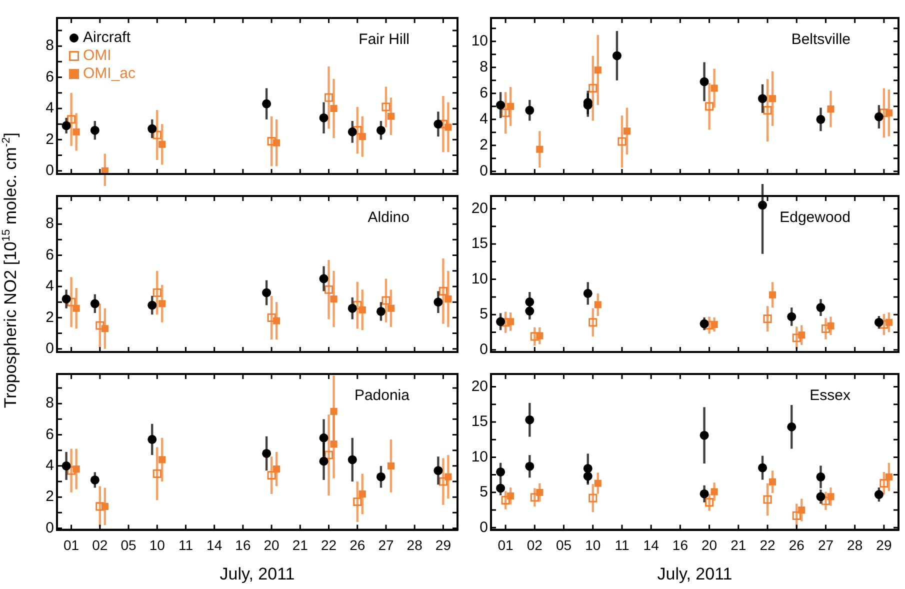 The image size is (905, 589). What do you see at coordinates (384, 39) in the screenshot?
I see `text: Fair Hill` at bounding box center [384, 39].